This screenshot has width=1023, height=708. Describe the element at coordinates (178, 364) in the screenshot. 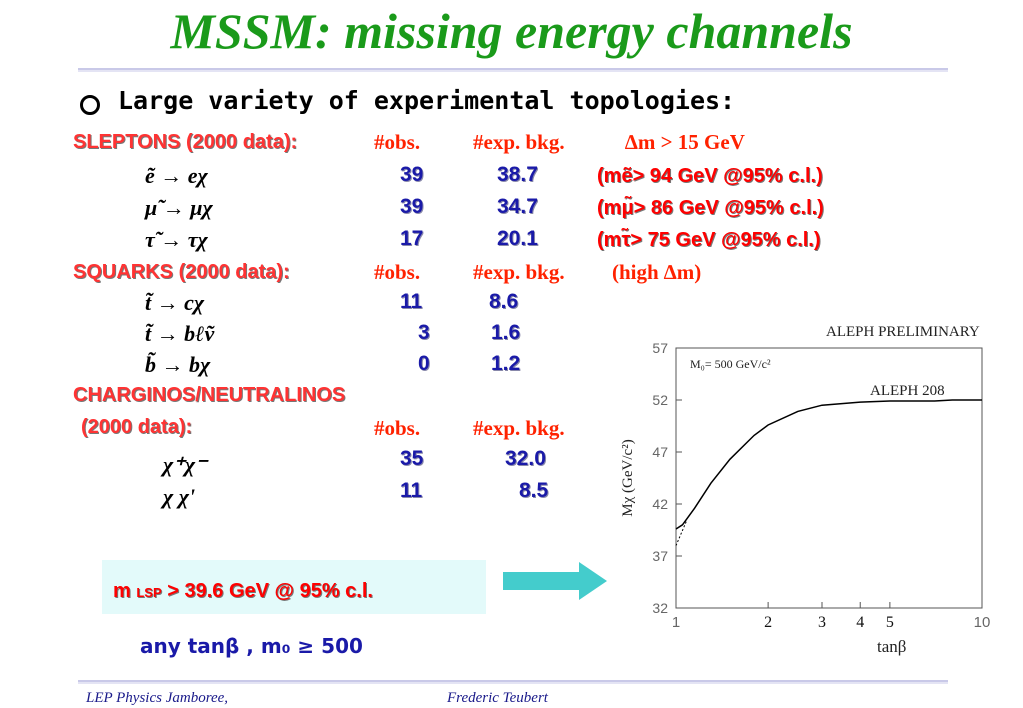

I see `squark-process-sbottom: b̃ → bχ` at that location.